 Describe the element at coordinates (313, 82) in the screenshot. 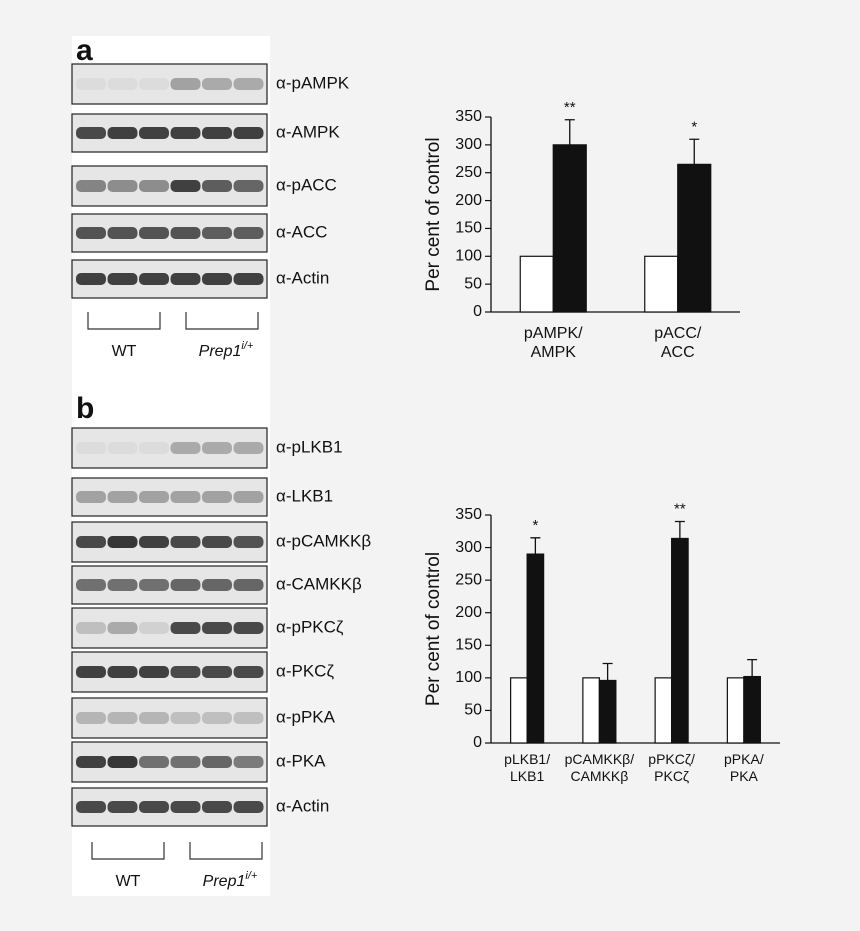

I see `blot-label: α-pAMPK` at that location.